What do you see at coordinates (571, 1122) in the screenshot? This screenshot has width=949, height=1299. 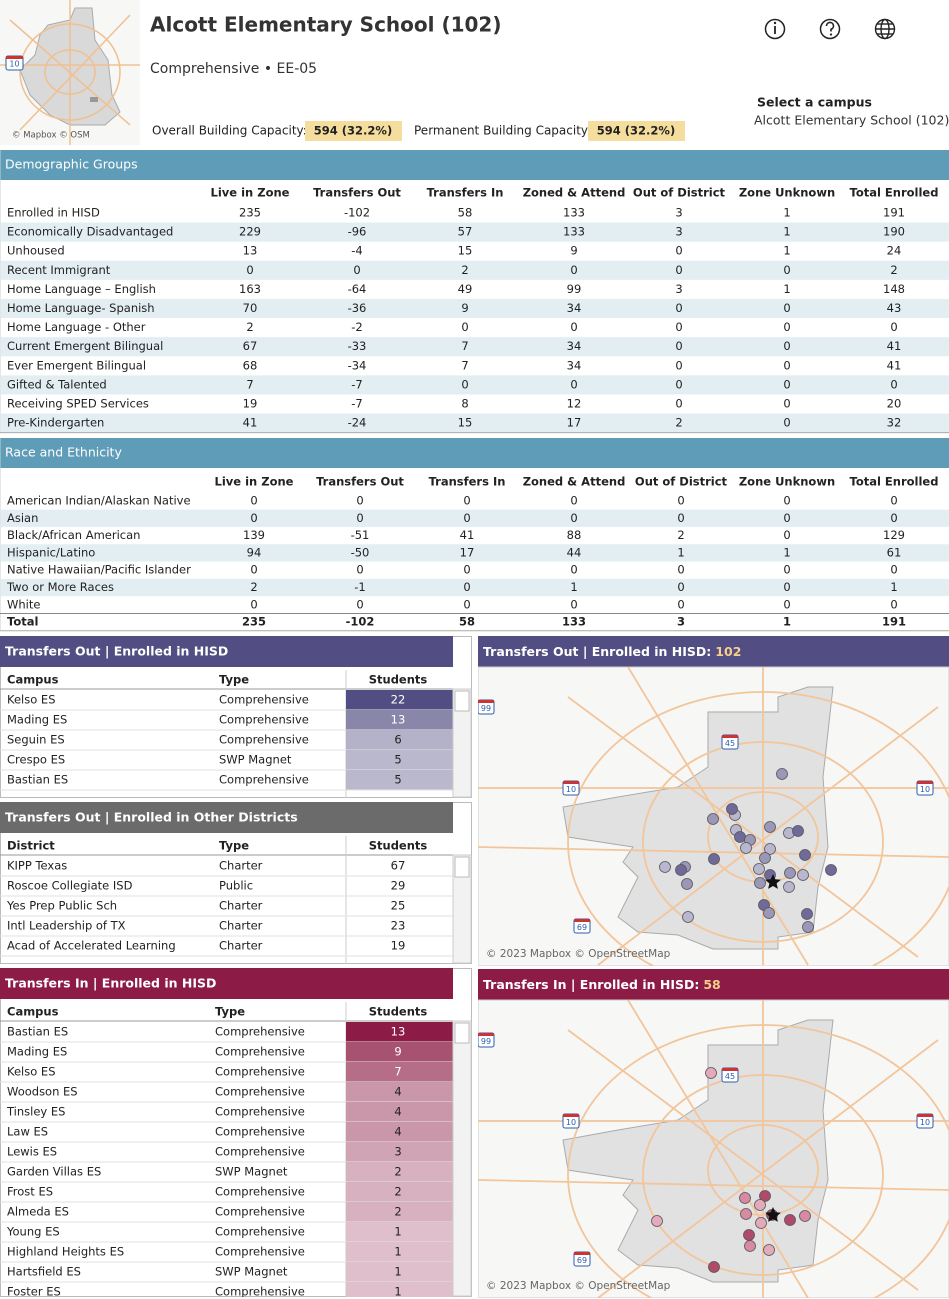 I see `highway-shield: 10` at bounding box center [571, 1122].